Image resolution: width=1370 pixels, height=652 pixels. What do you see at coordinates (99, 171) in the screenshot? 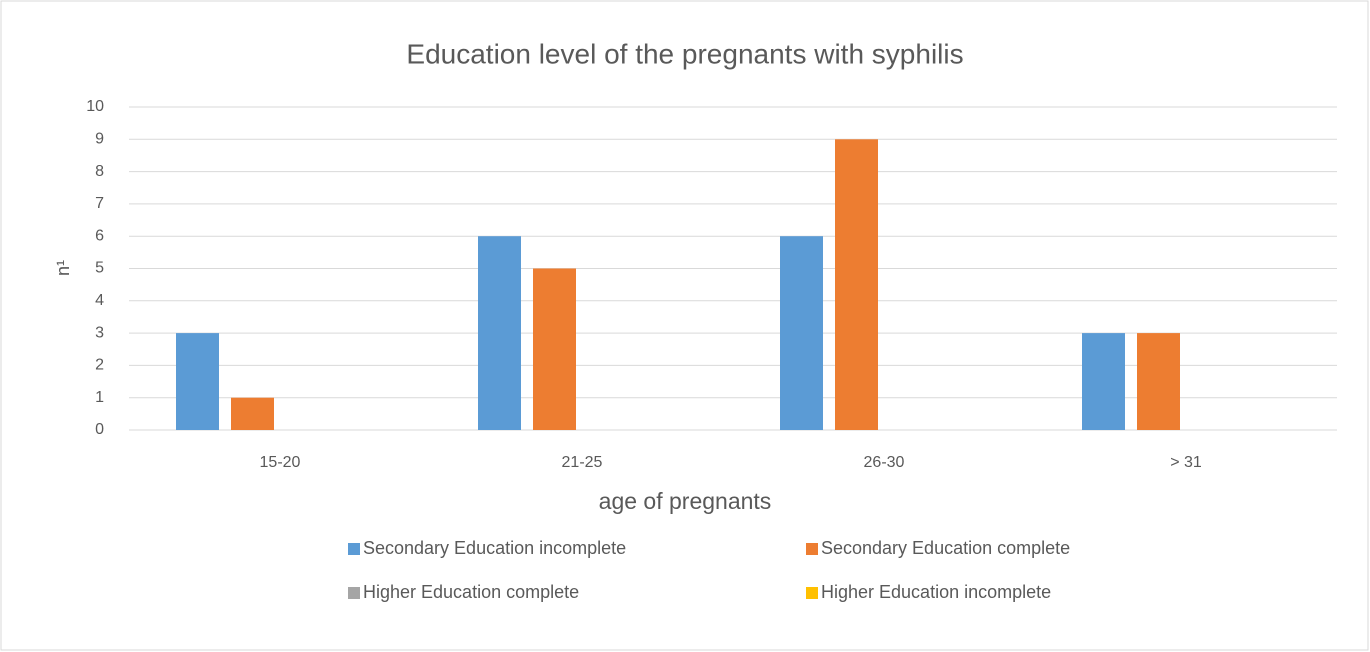
I see `y-tick-label: 8` at bounding box center [99, 171].